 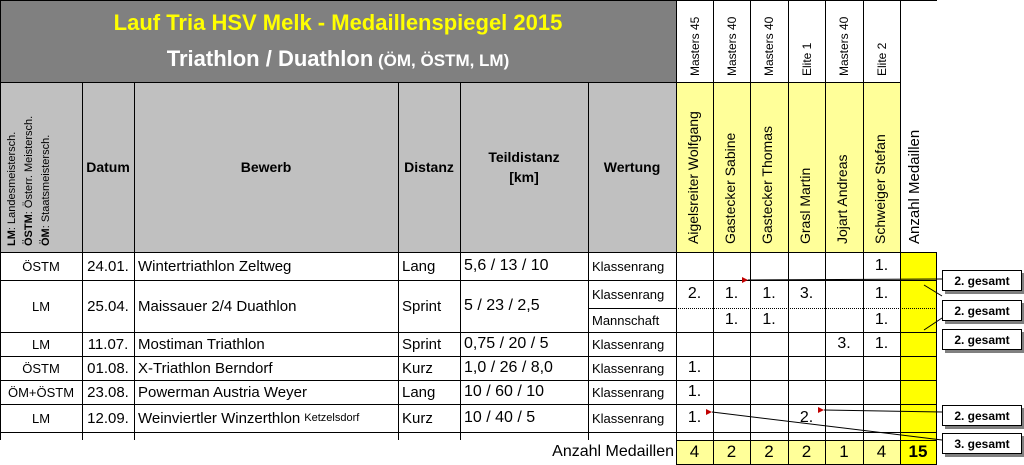 I want to click on total-column-background, so click(x=918, y=358).